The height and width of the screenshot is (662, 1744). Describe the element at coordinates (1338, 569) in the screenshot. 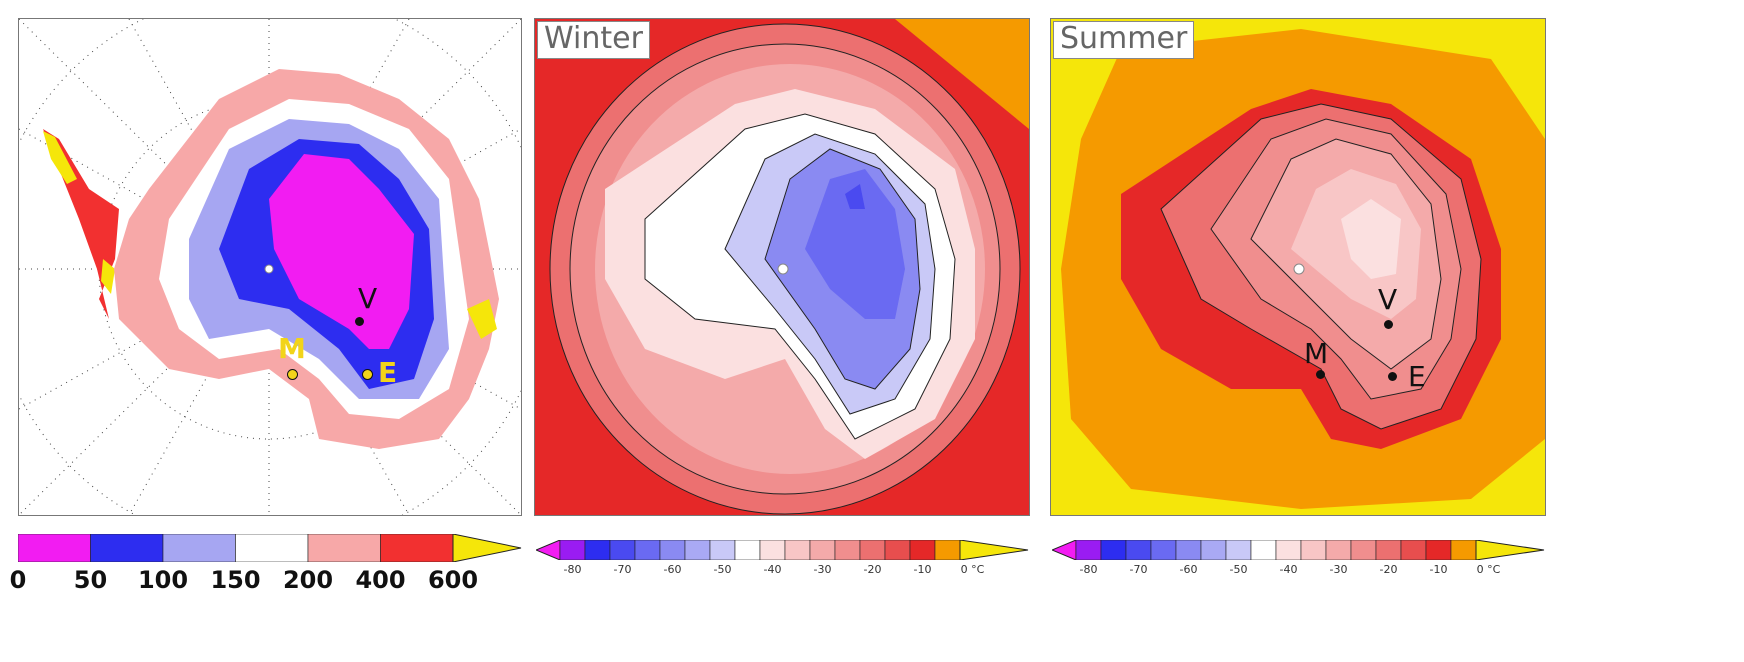

I see `summer-colorbar-tick-label: -30` at that location.